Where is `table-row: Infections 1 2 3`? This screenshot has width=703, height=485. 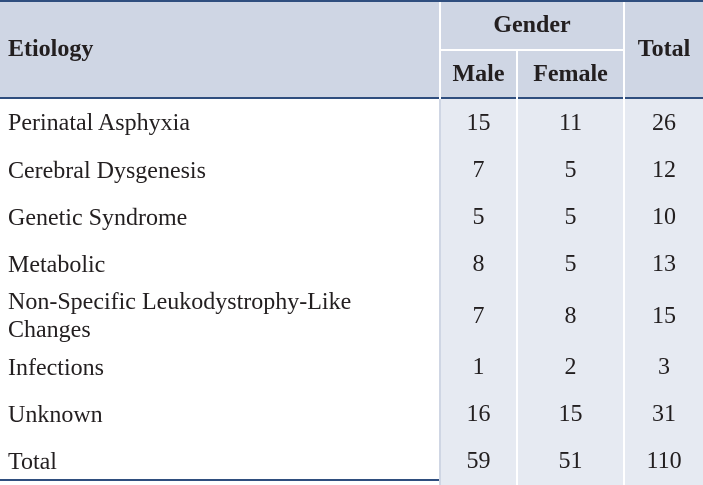
table-row: Infections 1 2 3 is located at coordinates (351, 367).